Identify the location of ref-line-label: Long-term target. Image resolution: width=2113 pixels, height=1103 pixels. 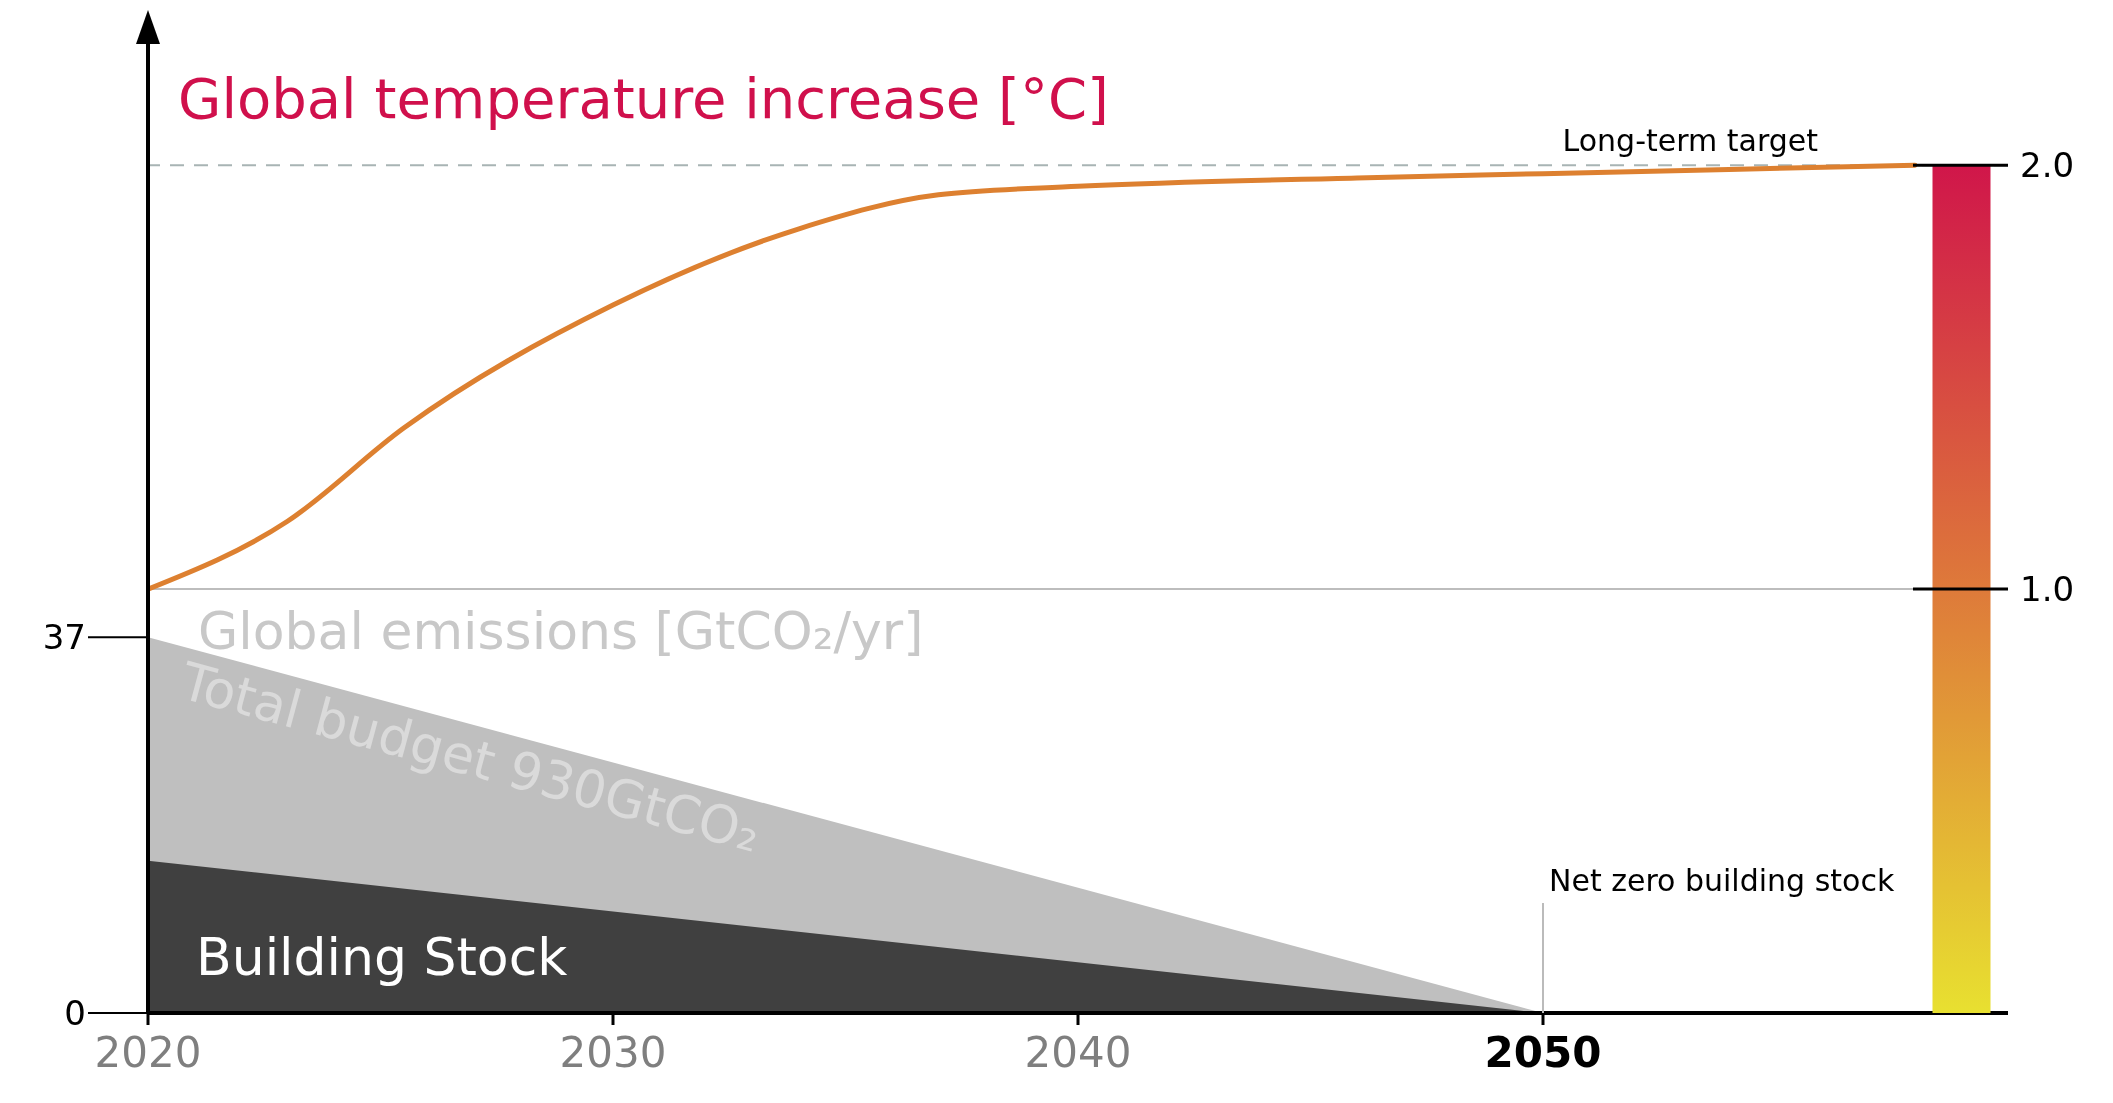
(1690, 141).